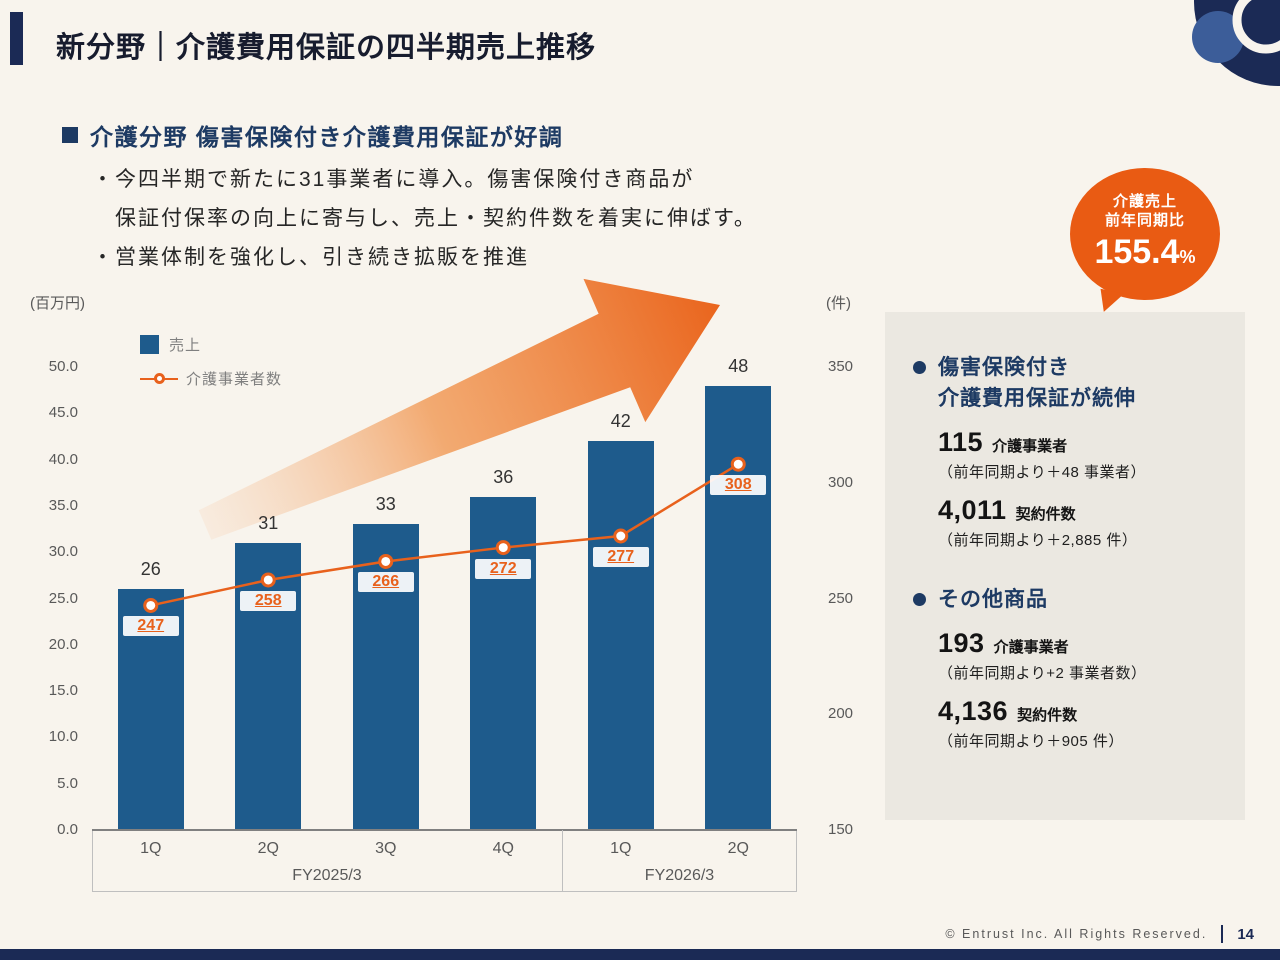 This screenshot has width=1280, height=960. Describe the element at coordinates (327, 137) in the screenshot. I see `section-heading-text: 介護分野 傷害保険付き介護費用保証が好調` at that location.